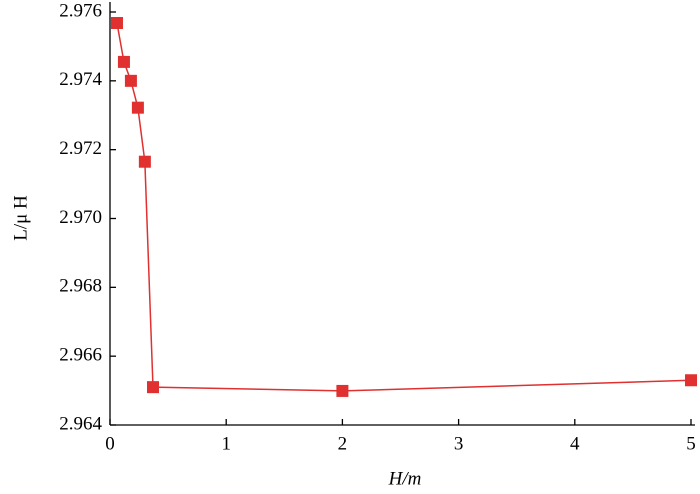 The width and height of the screenshot is (700, 494). I want to click on x-tick-label: 4, so click(575, 443).